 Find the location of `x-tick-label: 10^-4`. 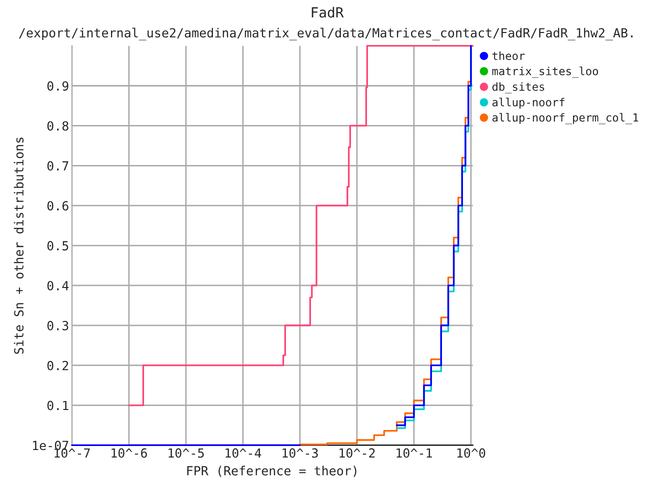

x-tick-label: 10^-4 is located at coordinates (244, 453).